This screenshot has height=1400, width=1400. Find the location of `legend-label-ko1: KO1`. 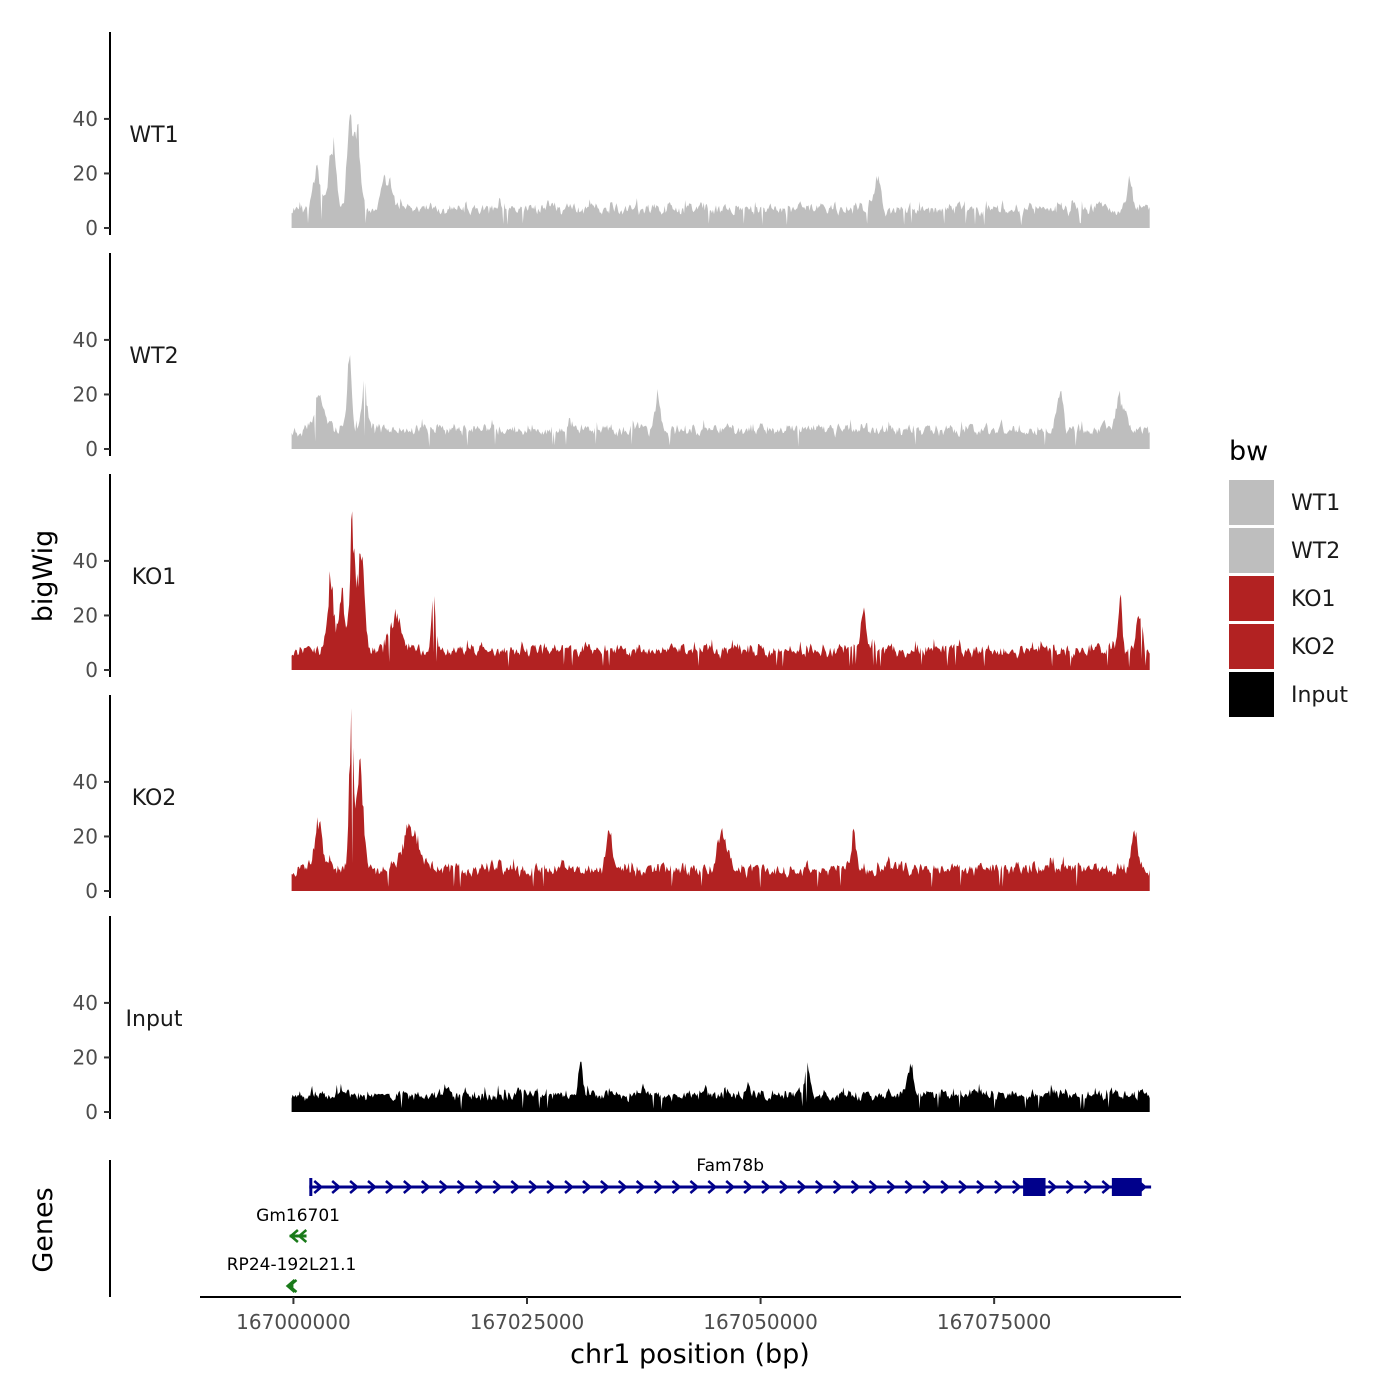

legend-label-ko1: KO1 is located at coordinates (1313, 599).